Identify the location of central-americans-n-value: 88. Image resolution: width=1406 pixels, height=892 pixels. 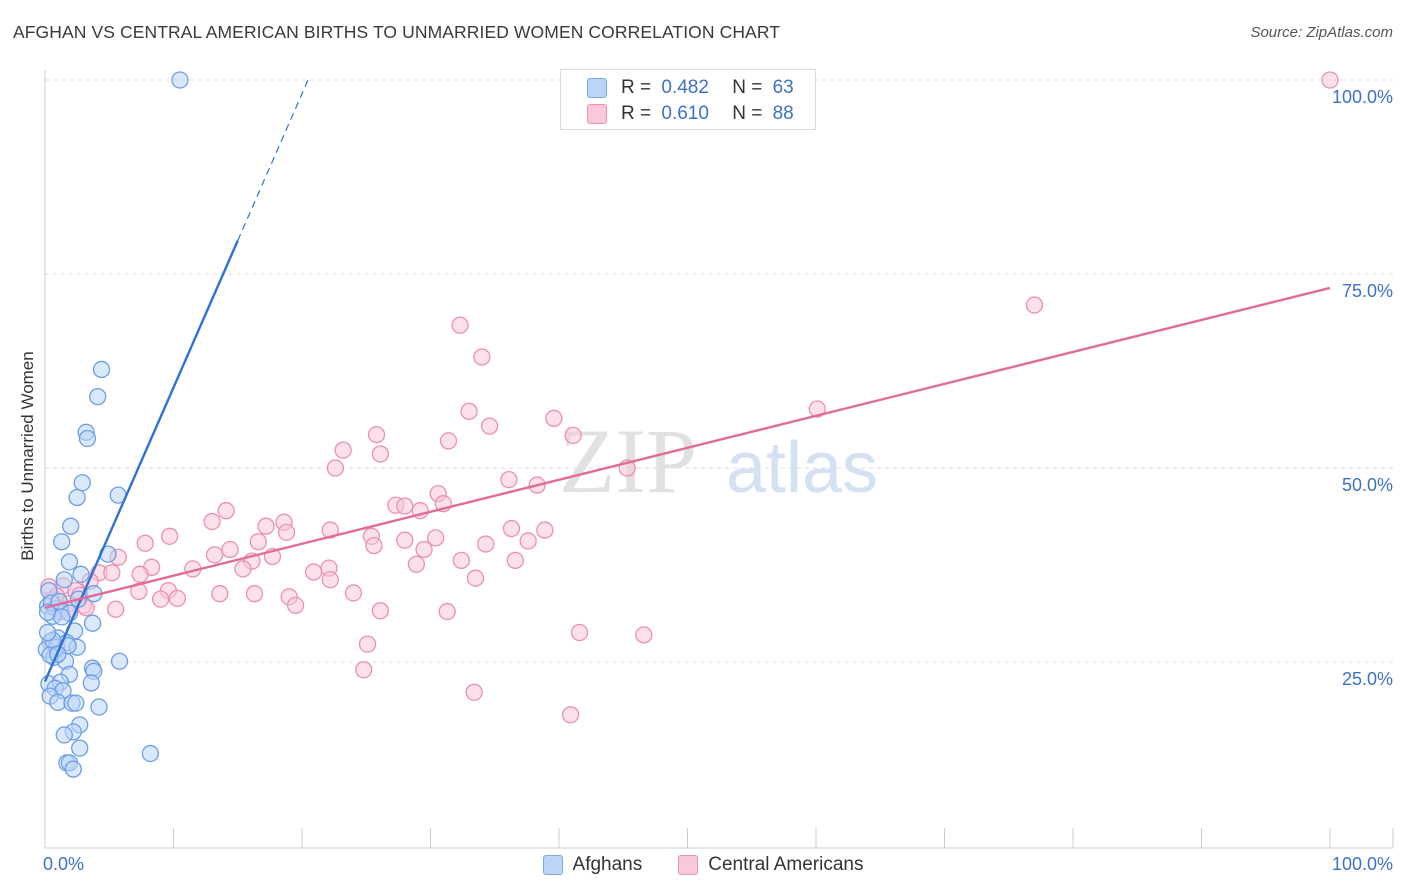
(783, 113).